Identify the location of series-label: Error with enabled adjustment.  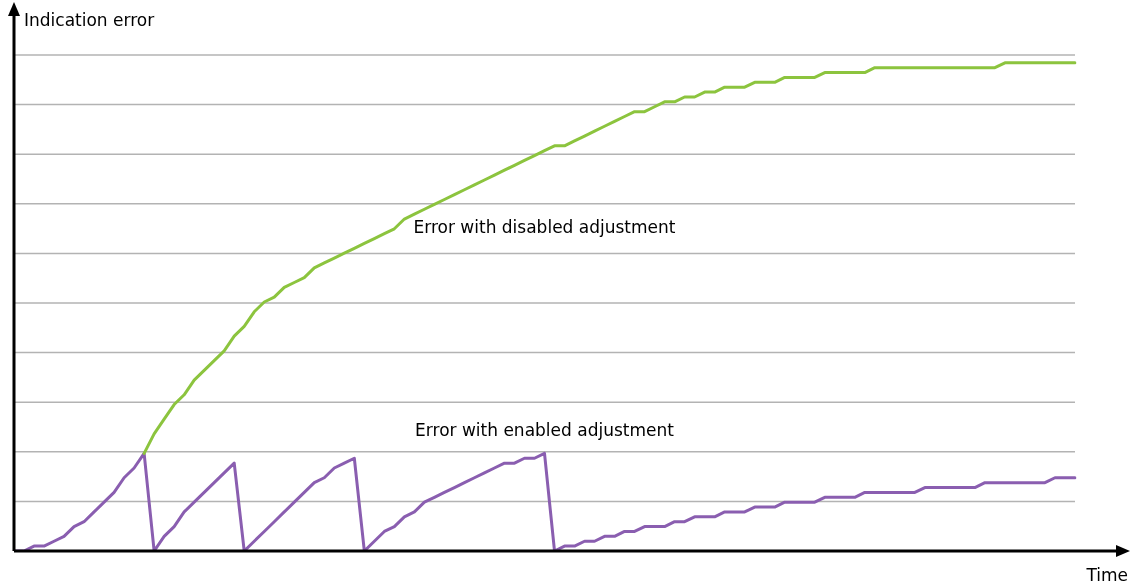
(545, 430).